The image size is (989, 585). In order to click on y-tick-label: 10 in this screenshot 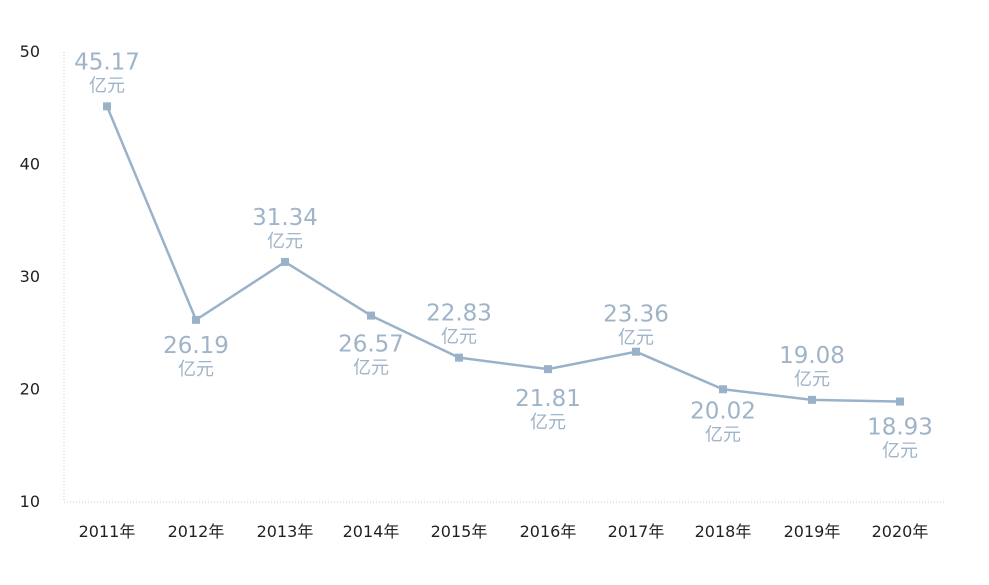, I will do `click(30, 501)`.